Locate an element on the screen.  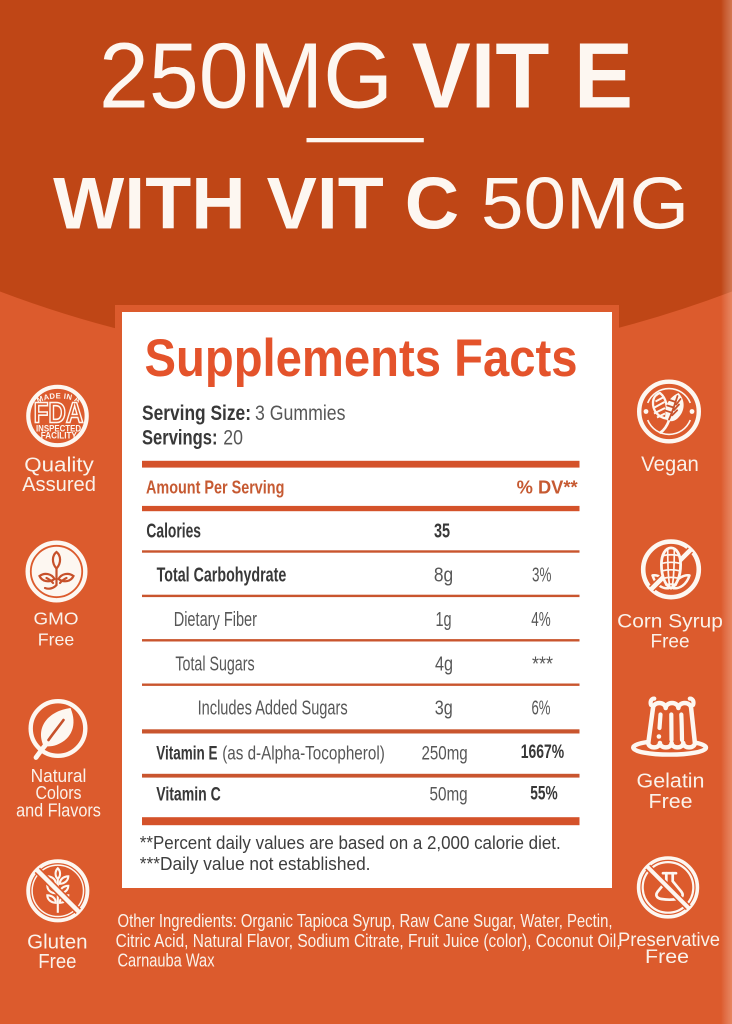
svg-text: FDA is located at coordinates (59, 414).